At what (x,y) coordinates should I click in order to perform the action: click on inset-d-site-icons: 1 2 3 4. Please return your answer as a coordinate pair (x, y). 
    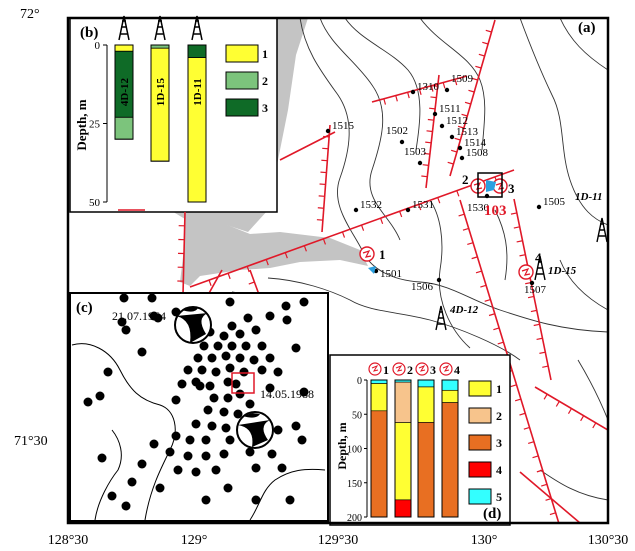
    Looking at the image, I should click on (414, 369).